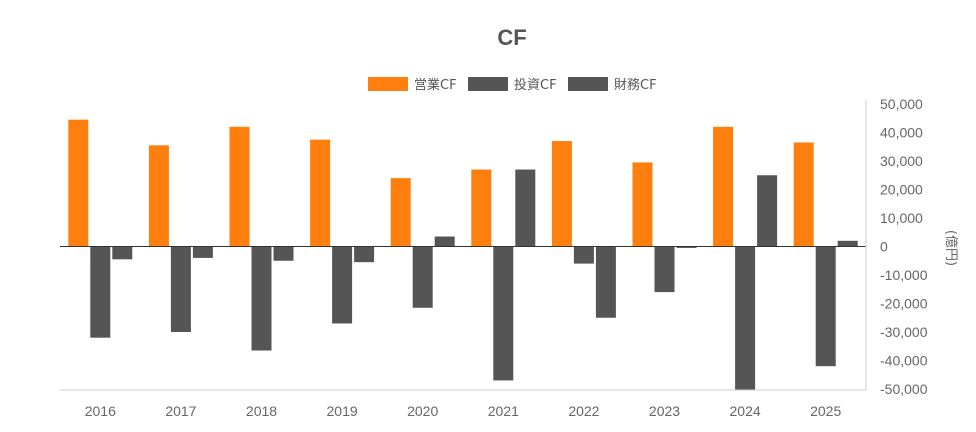 Image resolution: width=976 pixels, height=432 pixels. What do you see at coordinates (583, 411) in the screenshot?
I see `x-tick-label: 2022` at bounding box center [583, 411].